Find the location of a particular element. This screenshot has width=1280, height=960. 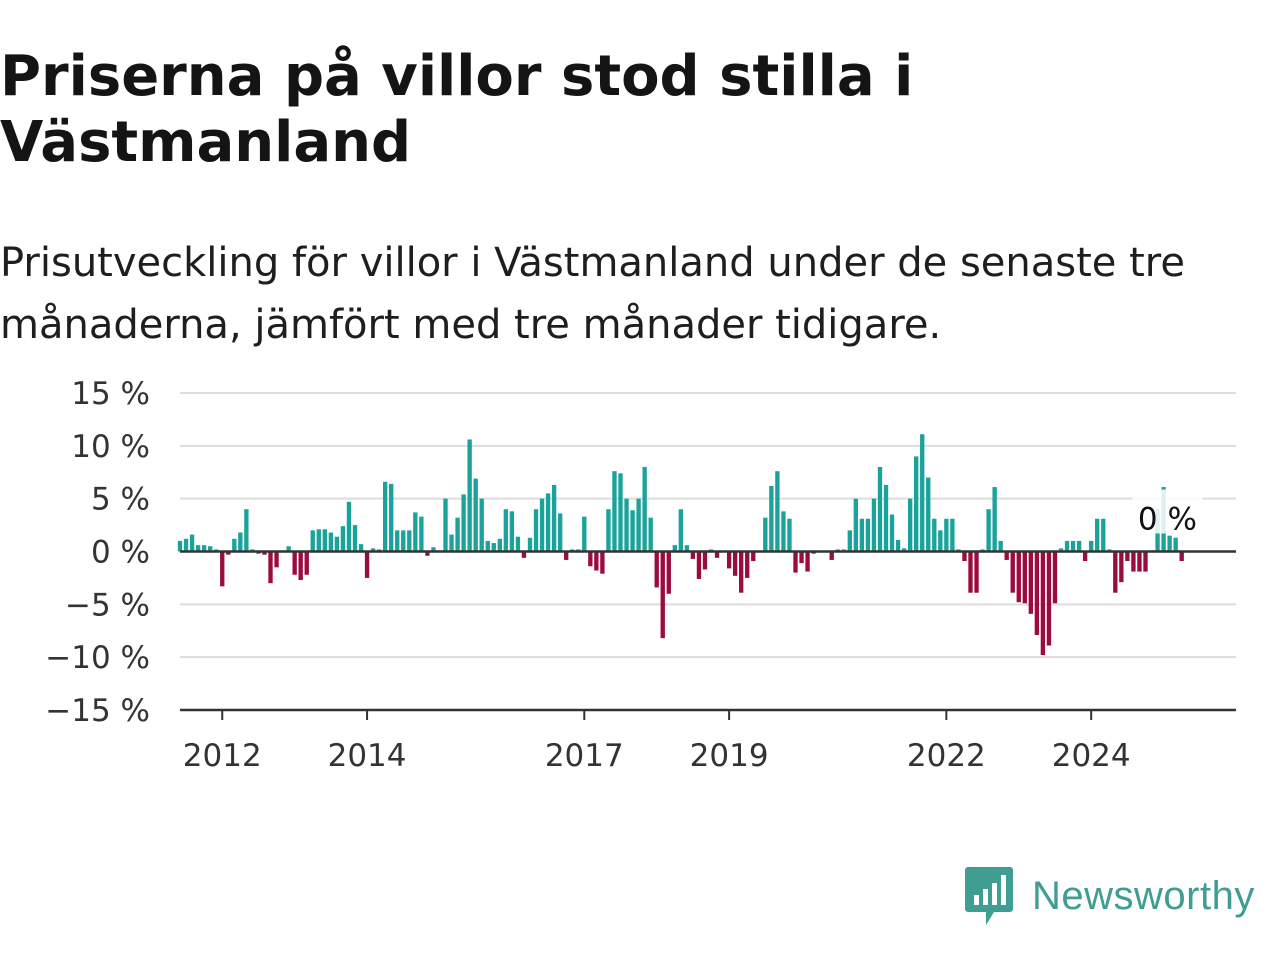

newsworthy-logo: Newsworthy is located at coordinates (1109, 896).